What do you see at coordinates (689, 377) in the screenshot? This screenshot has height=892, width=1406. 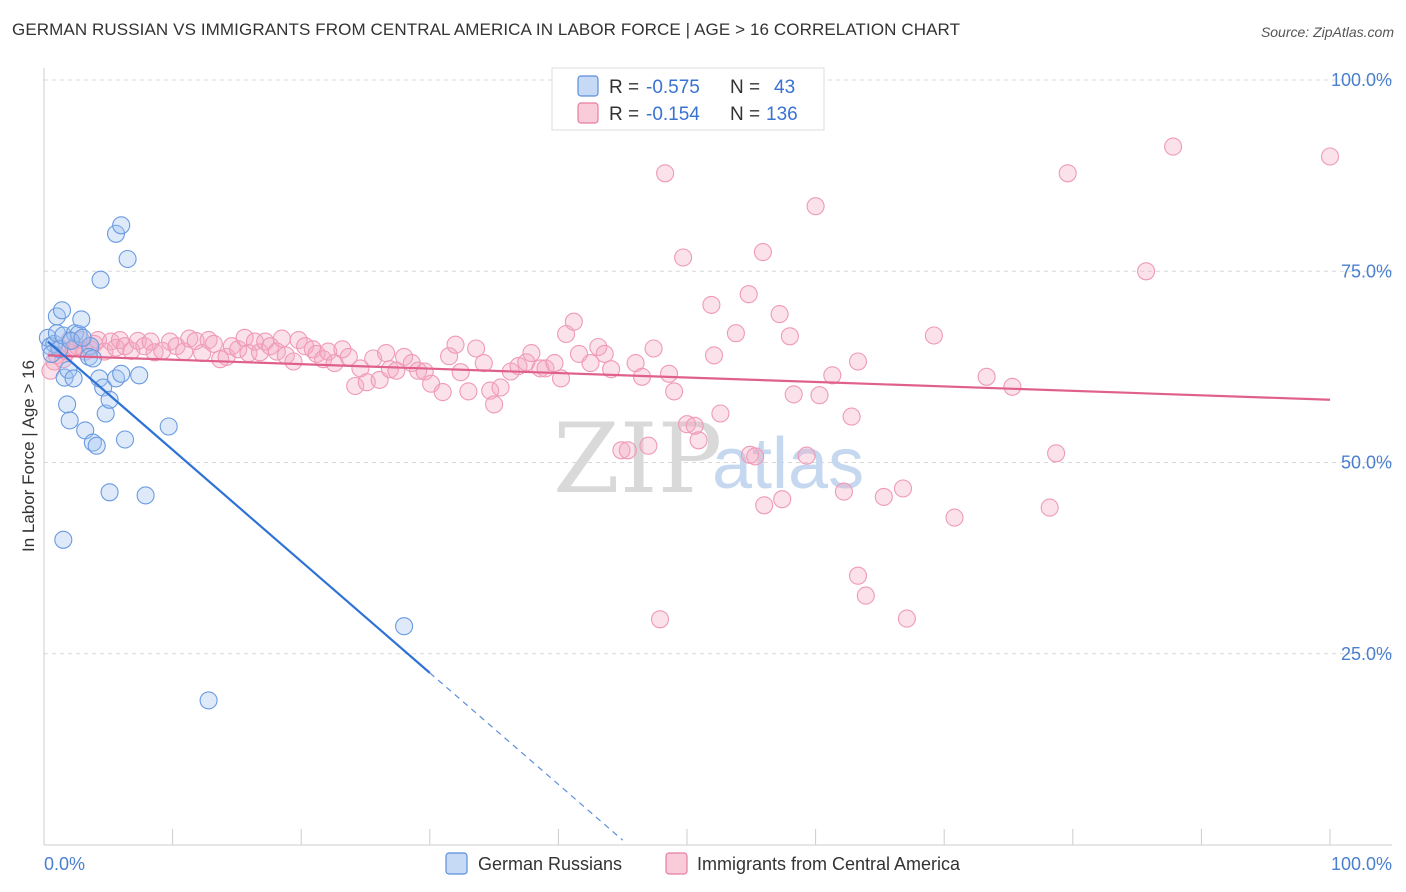 I see `trend-line-immigrants` at bounding box center [689, 377].